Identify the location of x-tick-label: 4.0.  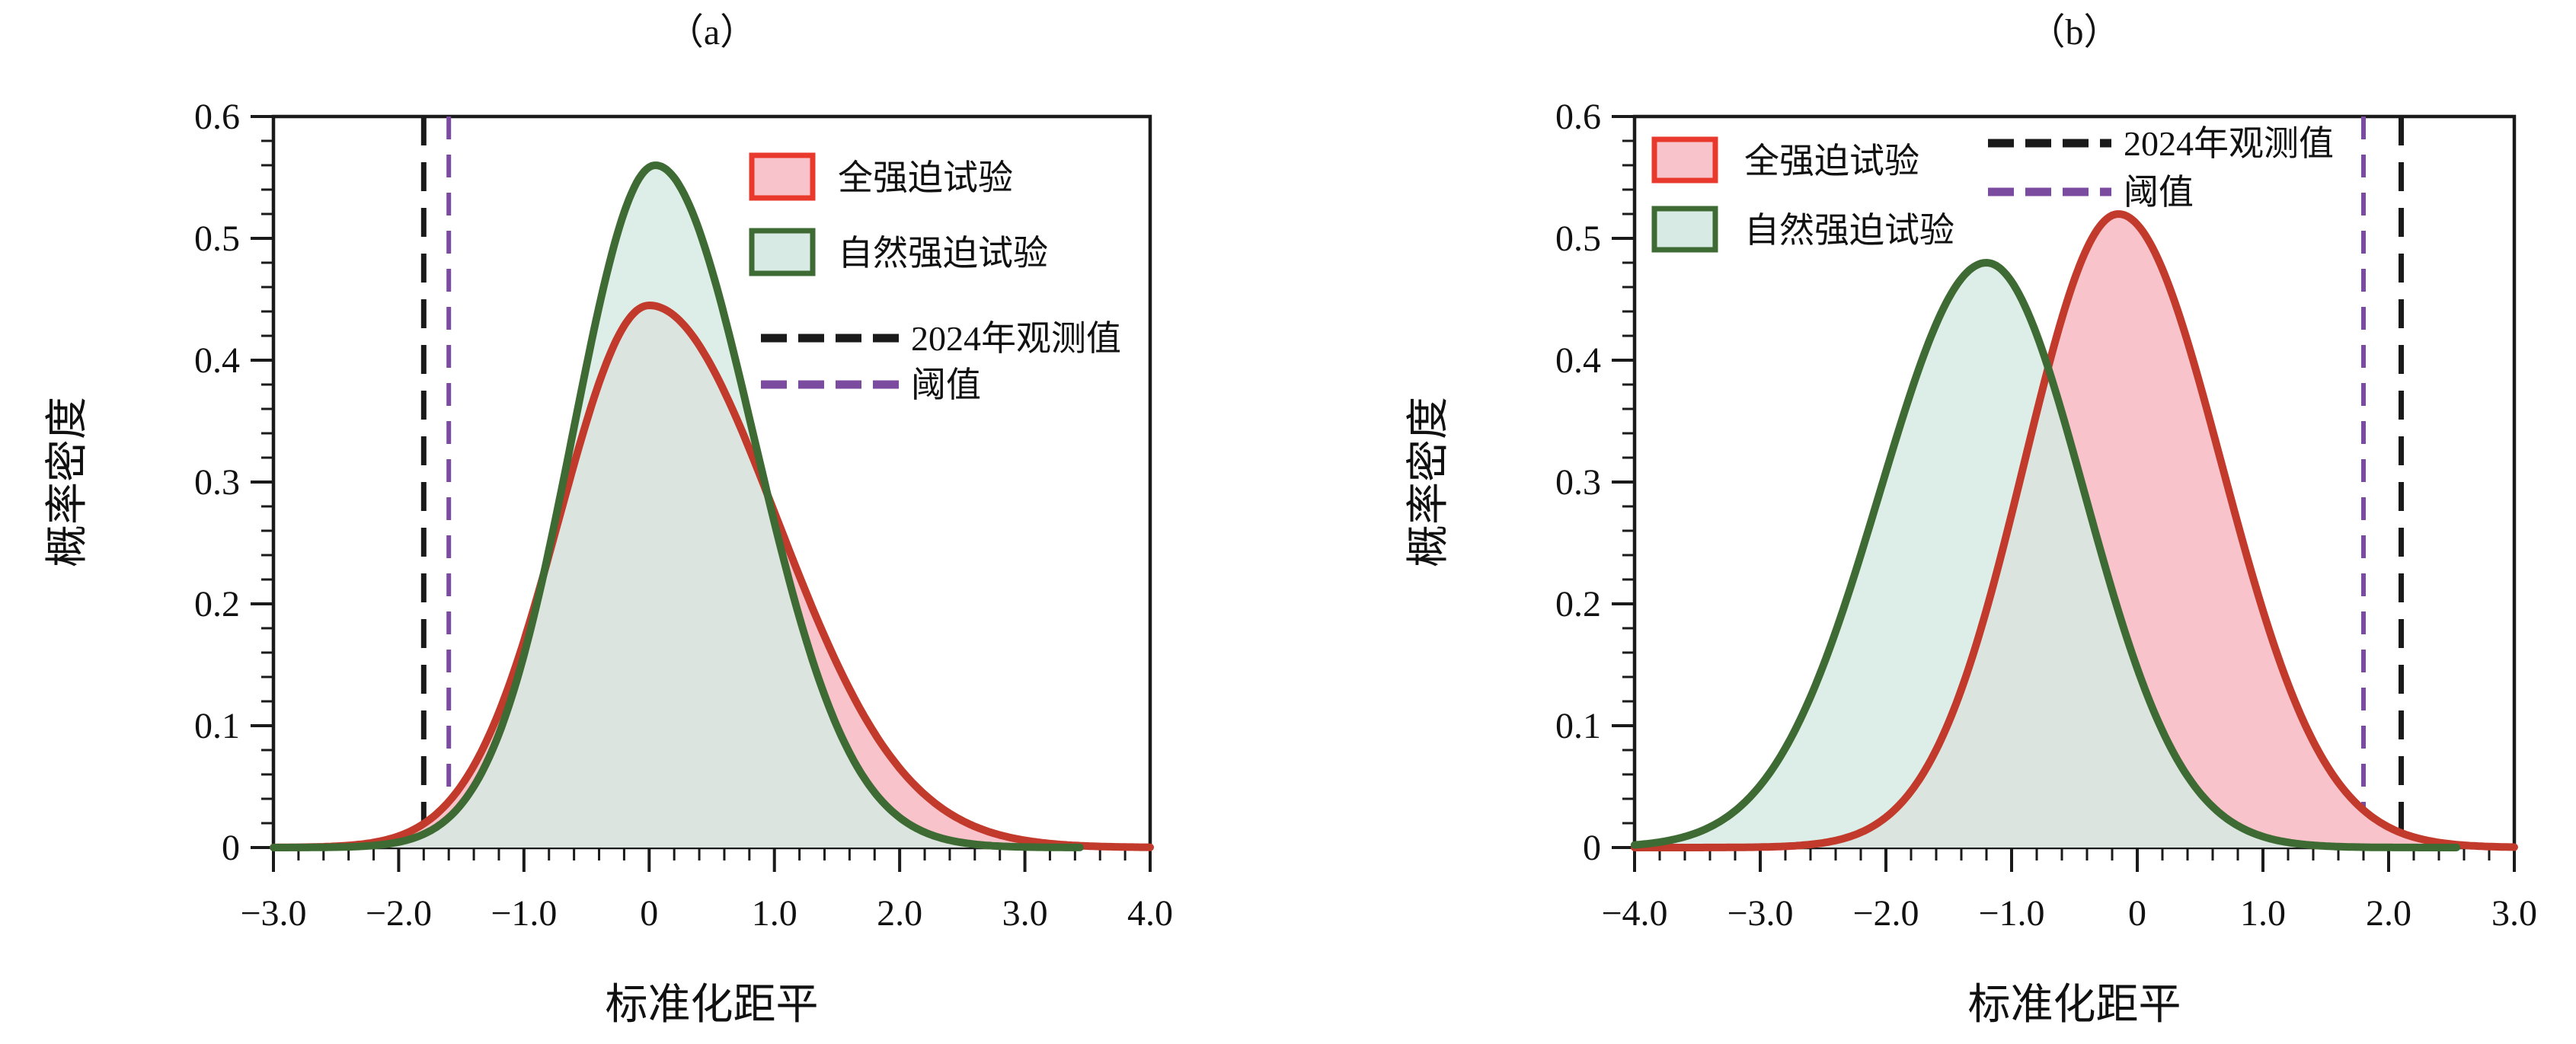
(1150, 914).